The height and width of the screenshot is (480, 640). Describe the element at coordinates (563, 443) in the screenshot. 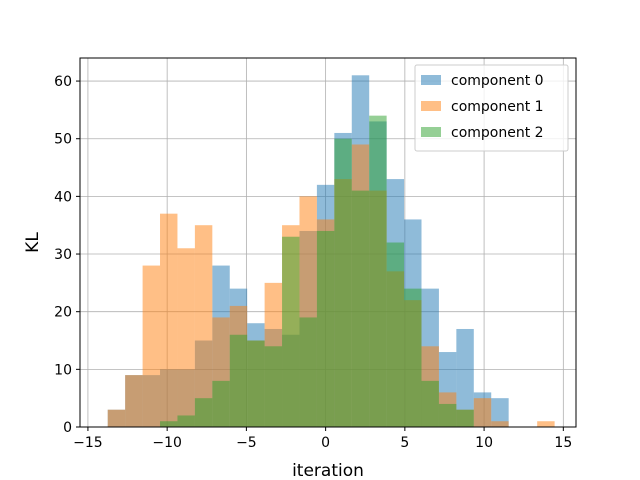

I see `x-tick-label: 15` at that location.